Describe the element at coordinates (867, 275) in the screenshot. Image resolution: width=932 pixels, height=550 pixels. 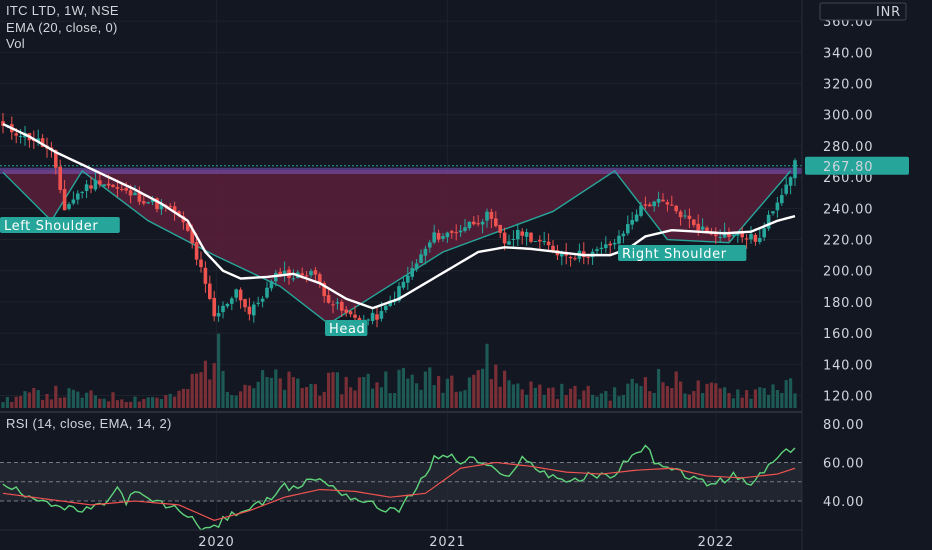
I see `price-axis-bg` at that location.